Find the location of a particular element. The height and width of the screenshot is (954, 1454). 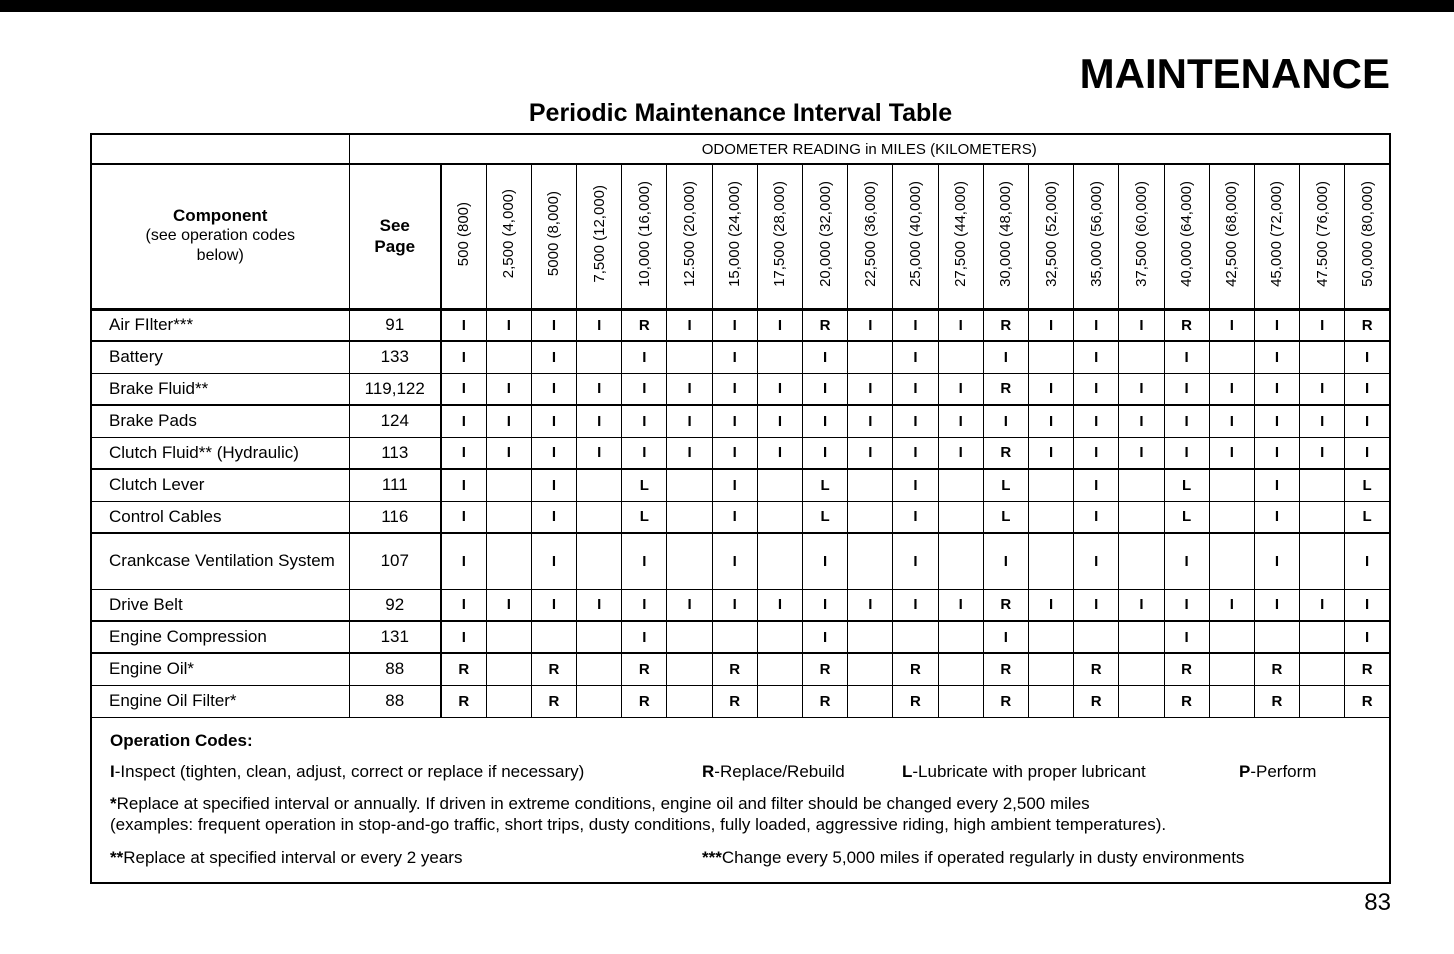

table-row: Battery 133 I I I I I I I I I I I is located at coordinates (740, 357).